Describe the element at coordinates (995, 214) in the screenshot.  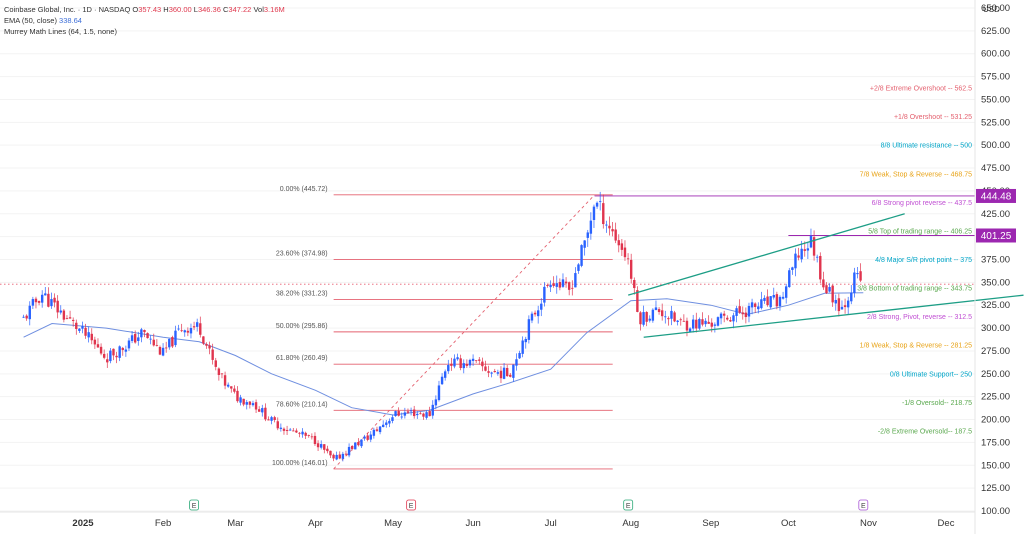
I see `y-tick-label: 425.00` at that location.